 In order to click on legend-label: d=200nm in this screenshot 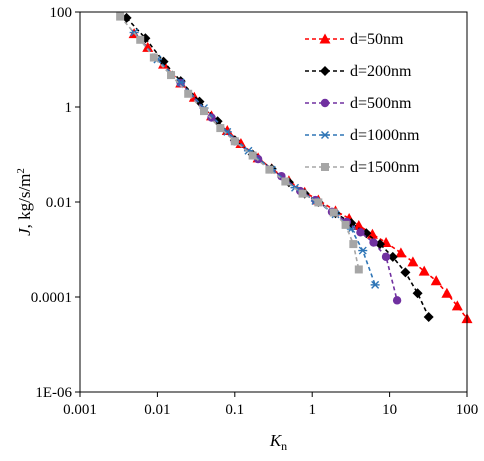, I will do `click(381, 71)`.